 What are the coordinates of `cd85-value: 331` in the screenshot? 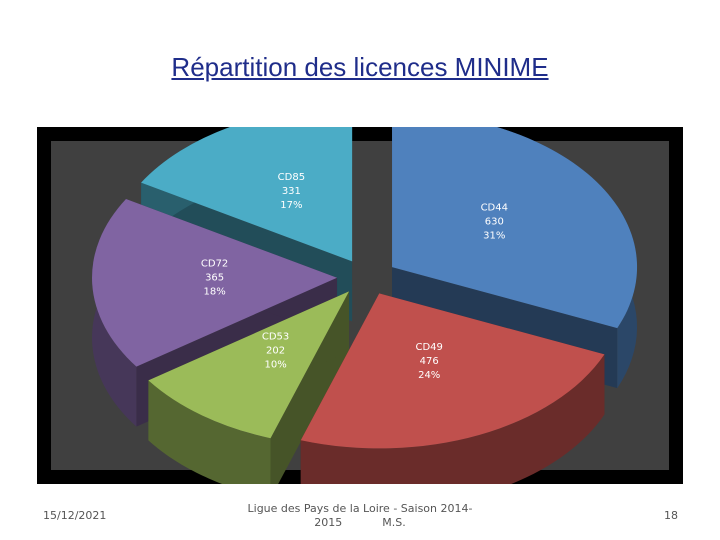 It's located at (291, 191).